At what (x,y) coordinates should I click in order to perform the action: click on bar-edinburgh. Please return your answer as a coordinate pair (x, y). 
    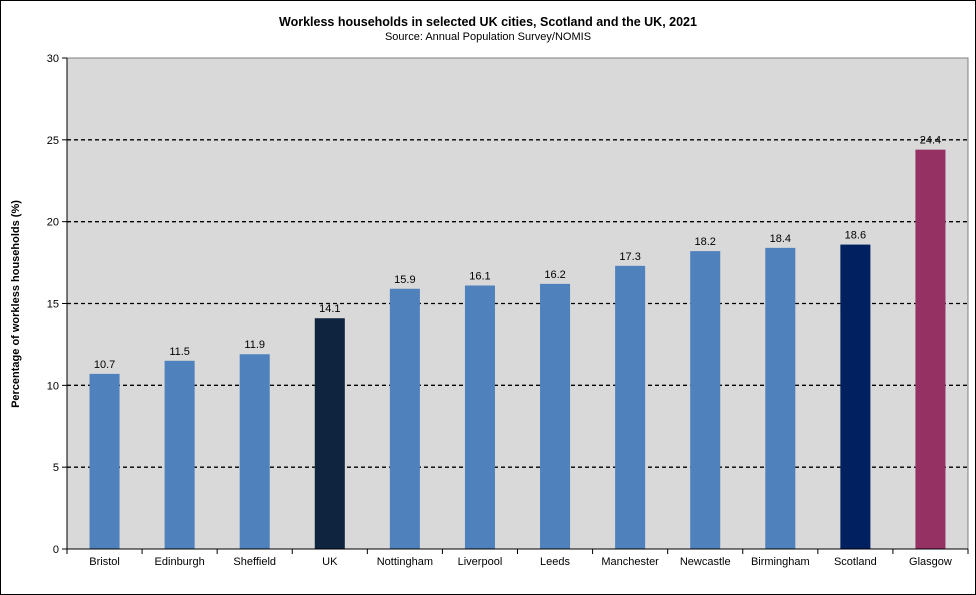
    Looking at the image, I should click on (179, 454).